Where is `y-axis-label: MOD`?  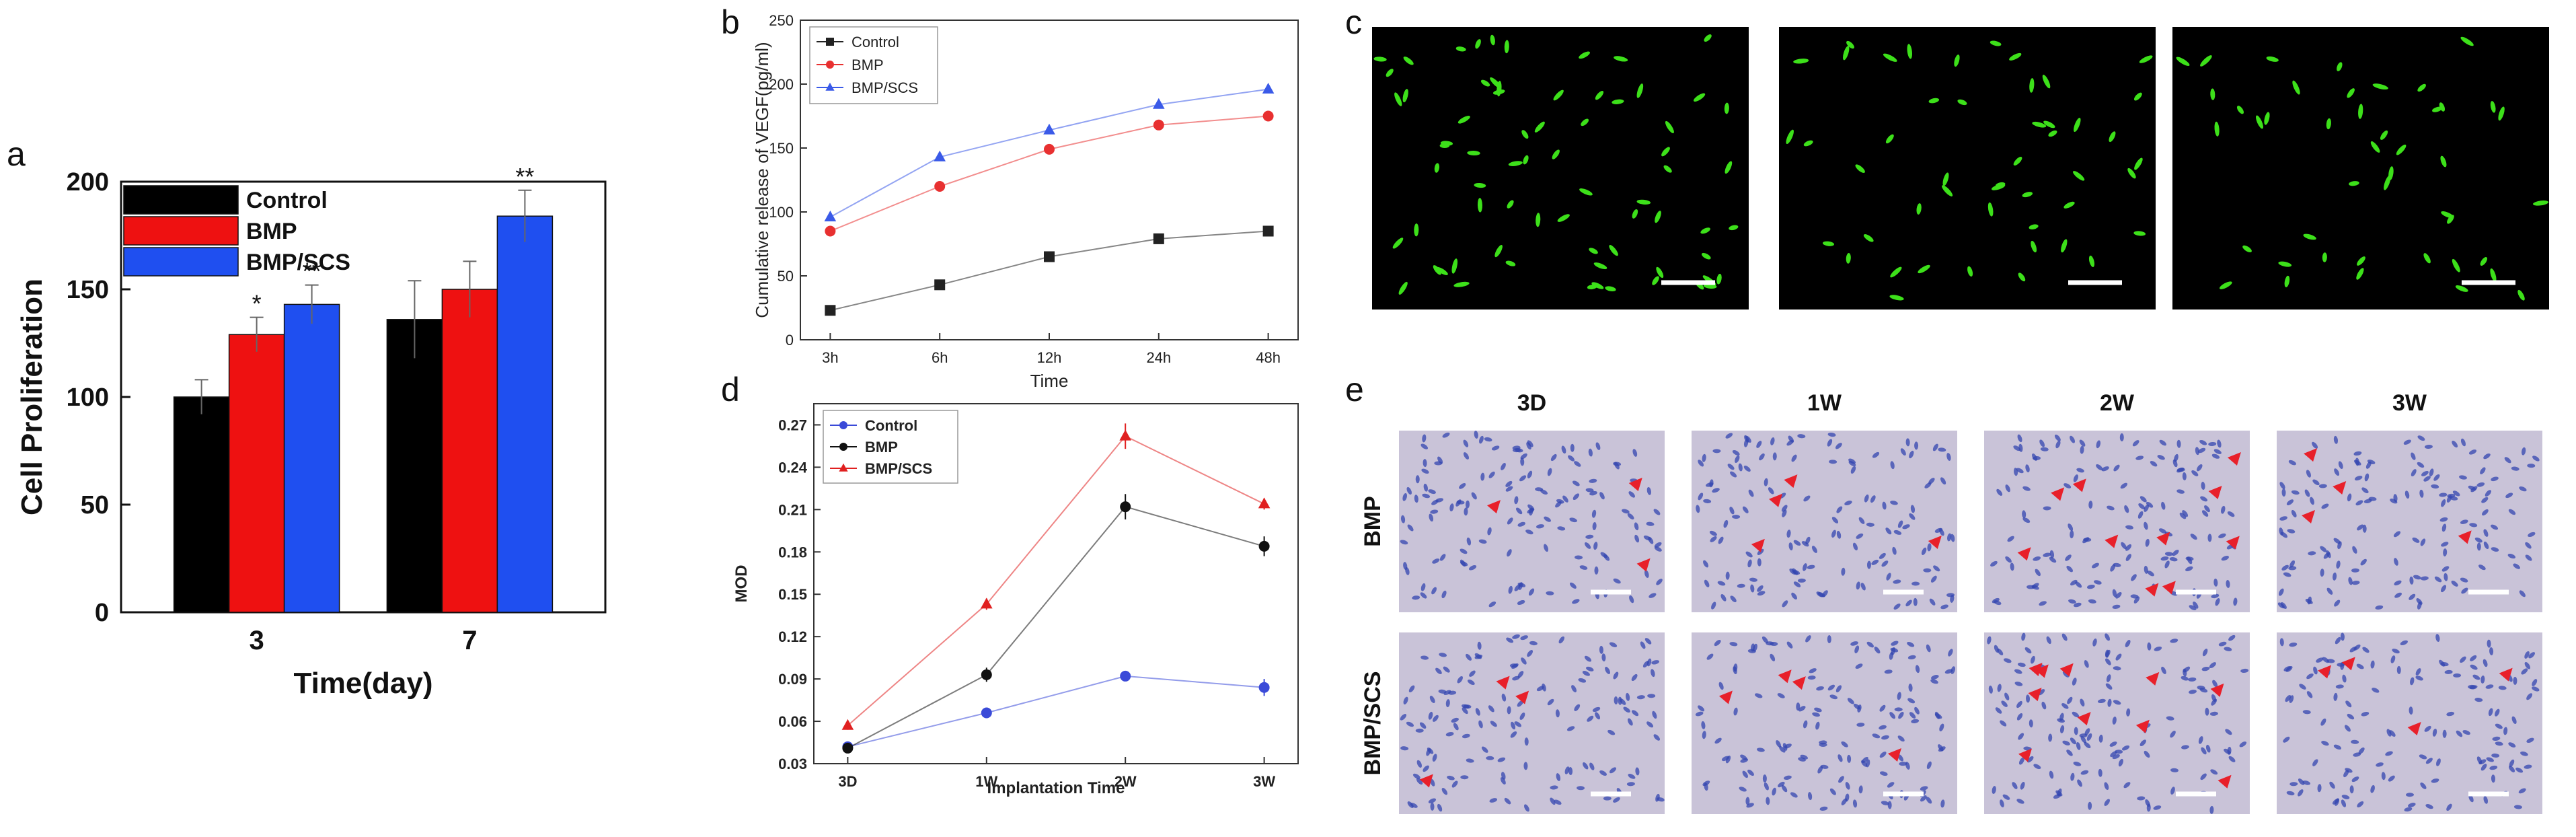 y-axis-label: MOD is located at coordinates (741, 584).